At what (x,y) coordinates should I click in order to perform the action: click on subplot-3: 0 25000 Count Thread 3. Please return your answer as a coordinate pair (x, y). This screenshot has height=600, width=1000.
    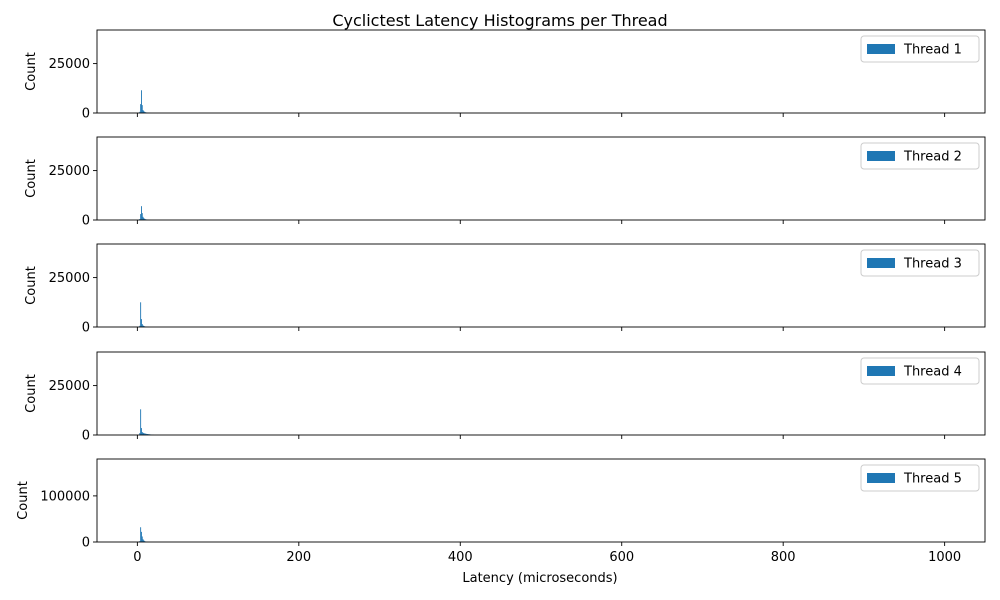
    Looking at the image, I should click on (505, 289).